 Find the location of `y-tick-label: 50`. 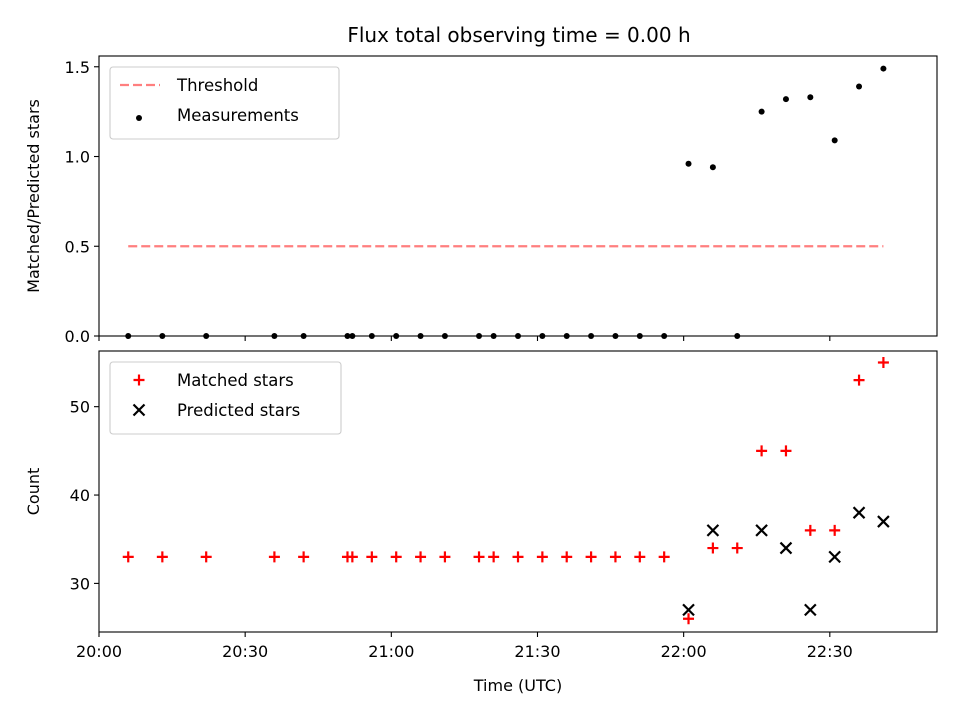

y-tick-label: 50 is located at coordinates (80, 407).